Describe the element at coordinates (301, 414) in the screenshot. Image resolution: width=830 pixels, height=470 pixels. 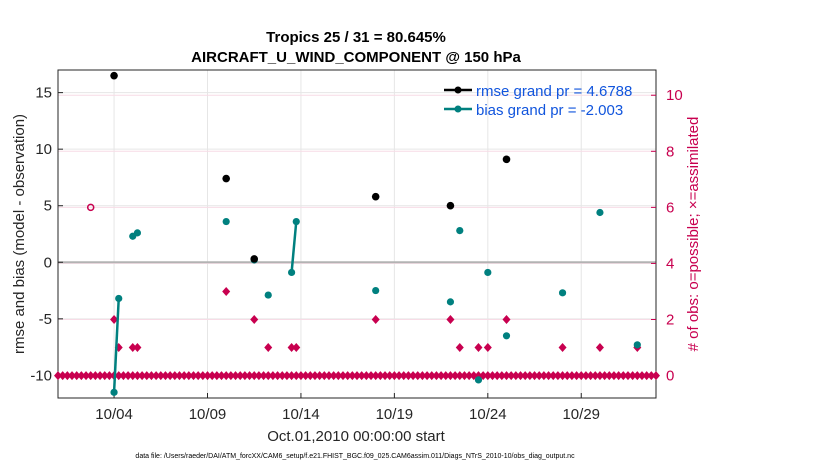
I see `x-tick-label: 10/14` at that location.